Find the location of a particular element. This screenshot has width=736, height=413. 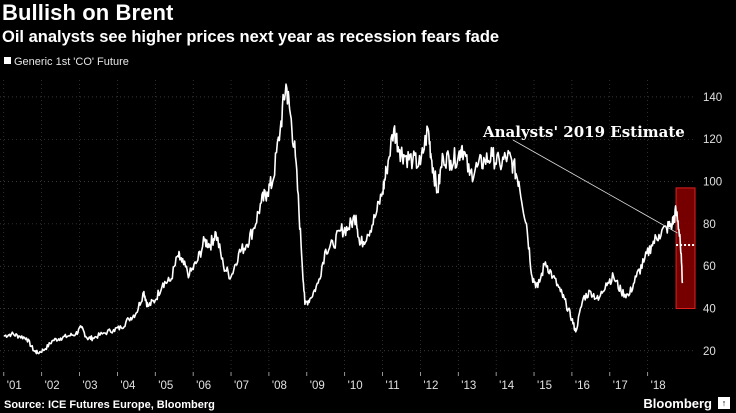

y-tick-label: 80 is located at coordinates (709, 225).